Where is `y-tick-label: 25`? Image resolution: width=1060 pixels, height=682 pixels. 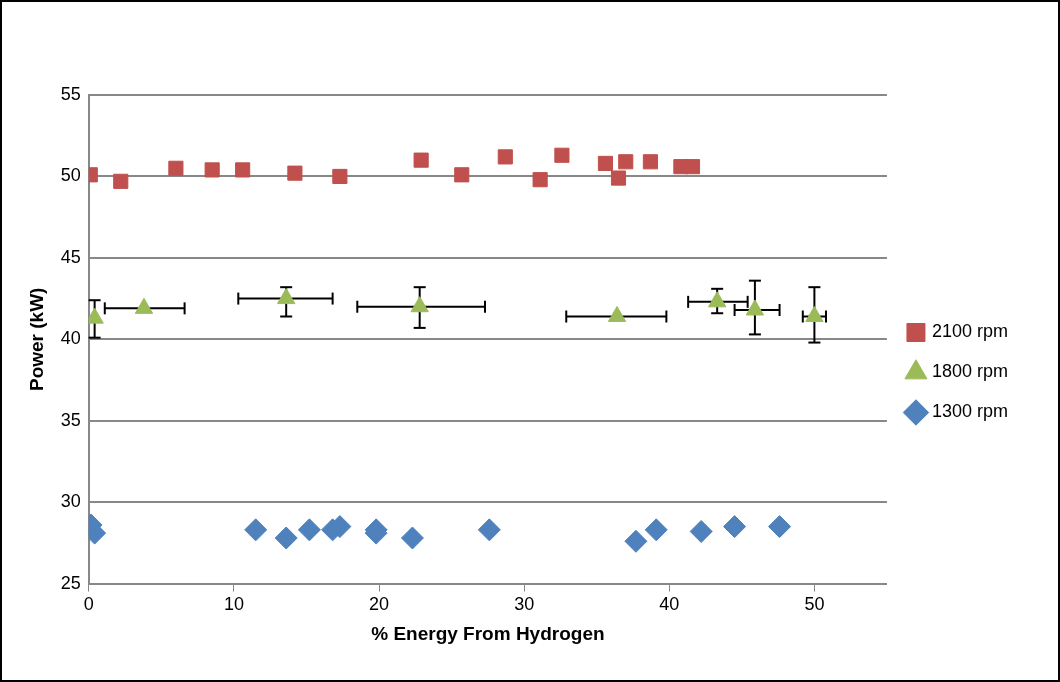
y-tick-label: 25 is located at coordinates (70, 582).